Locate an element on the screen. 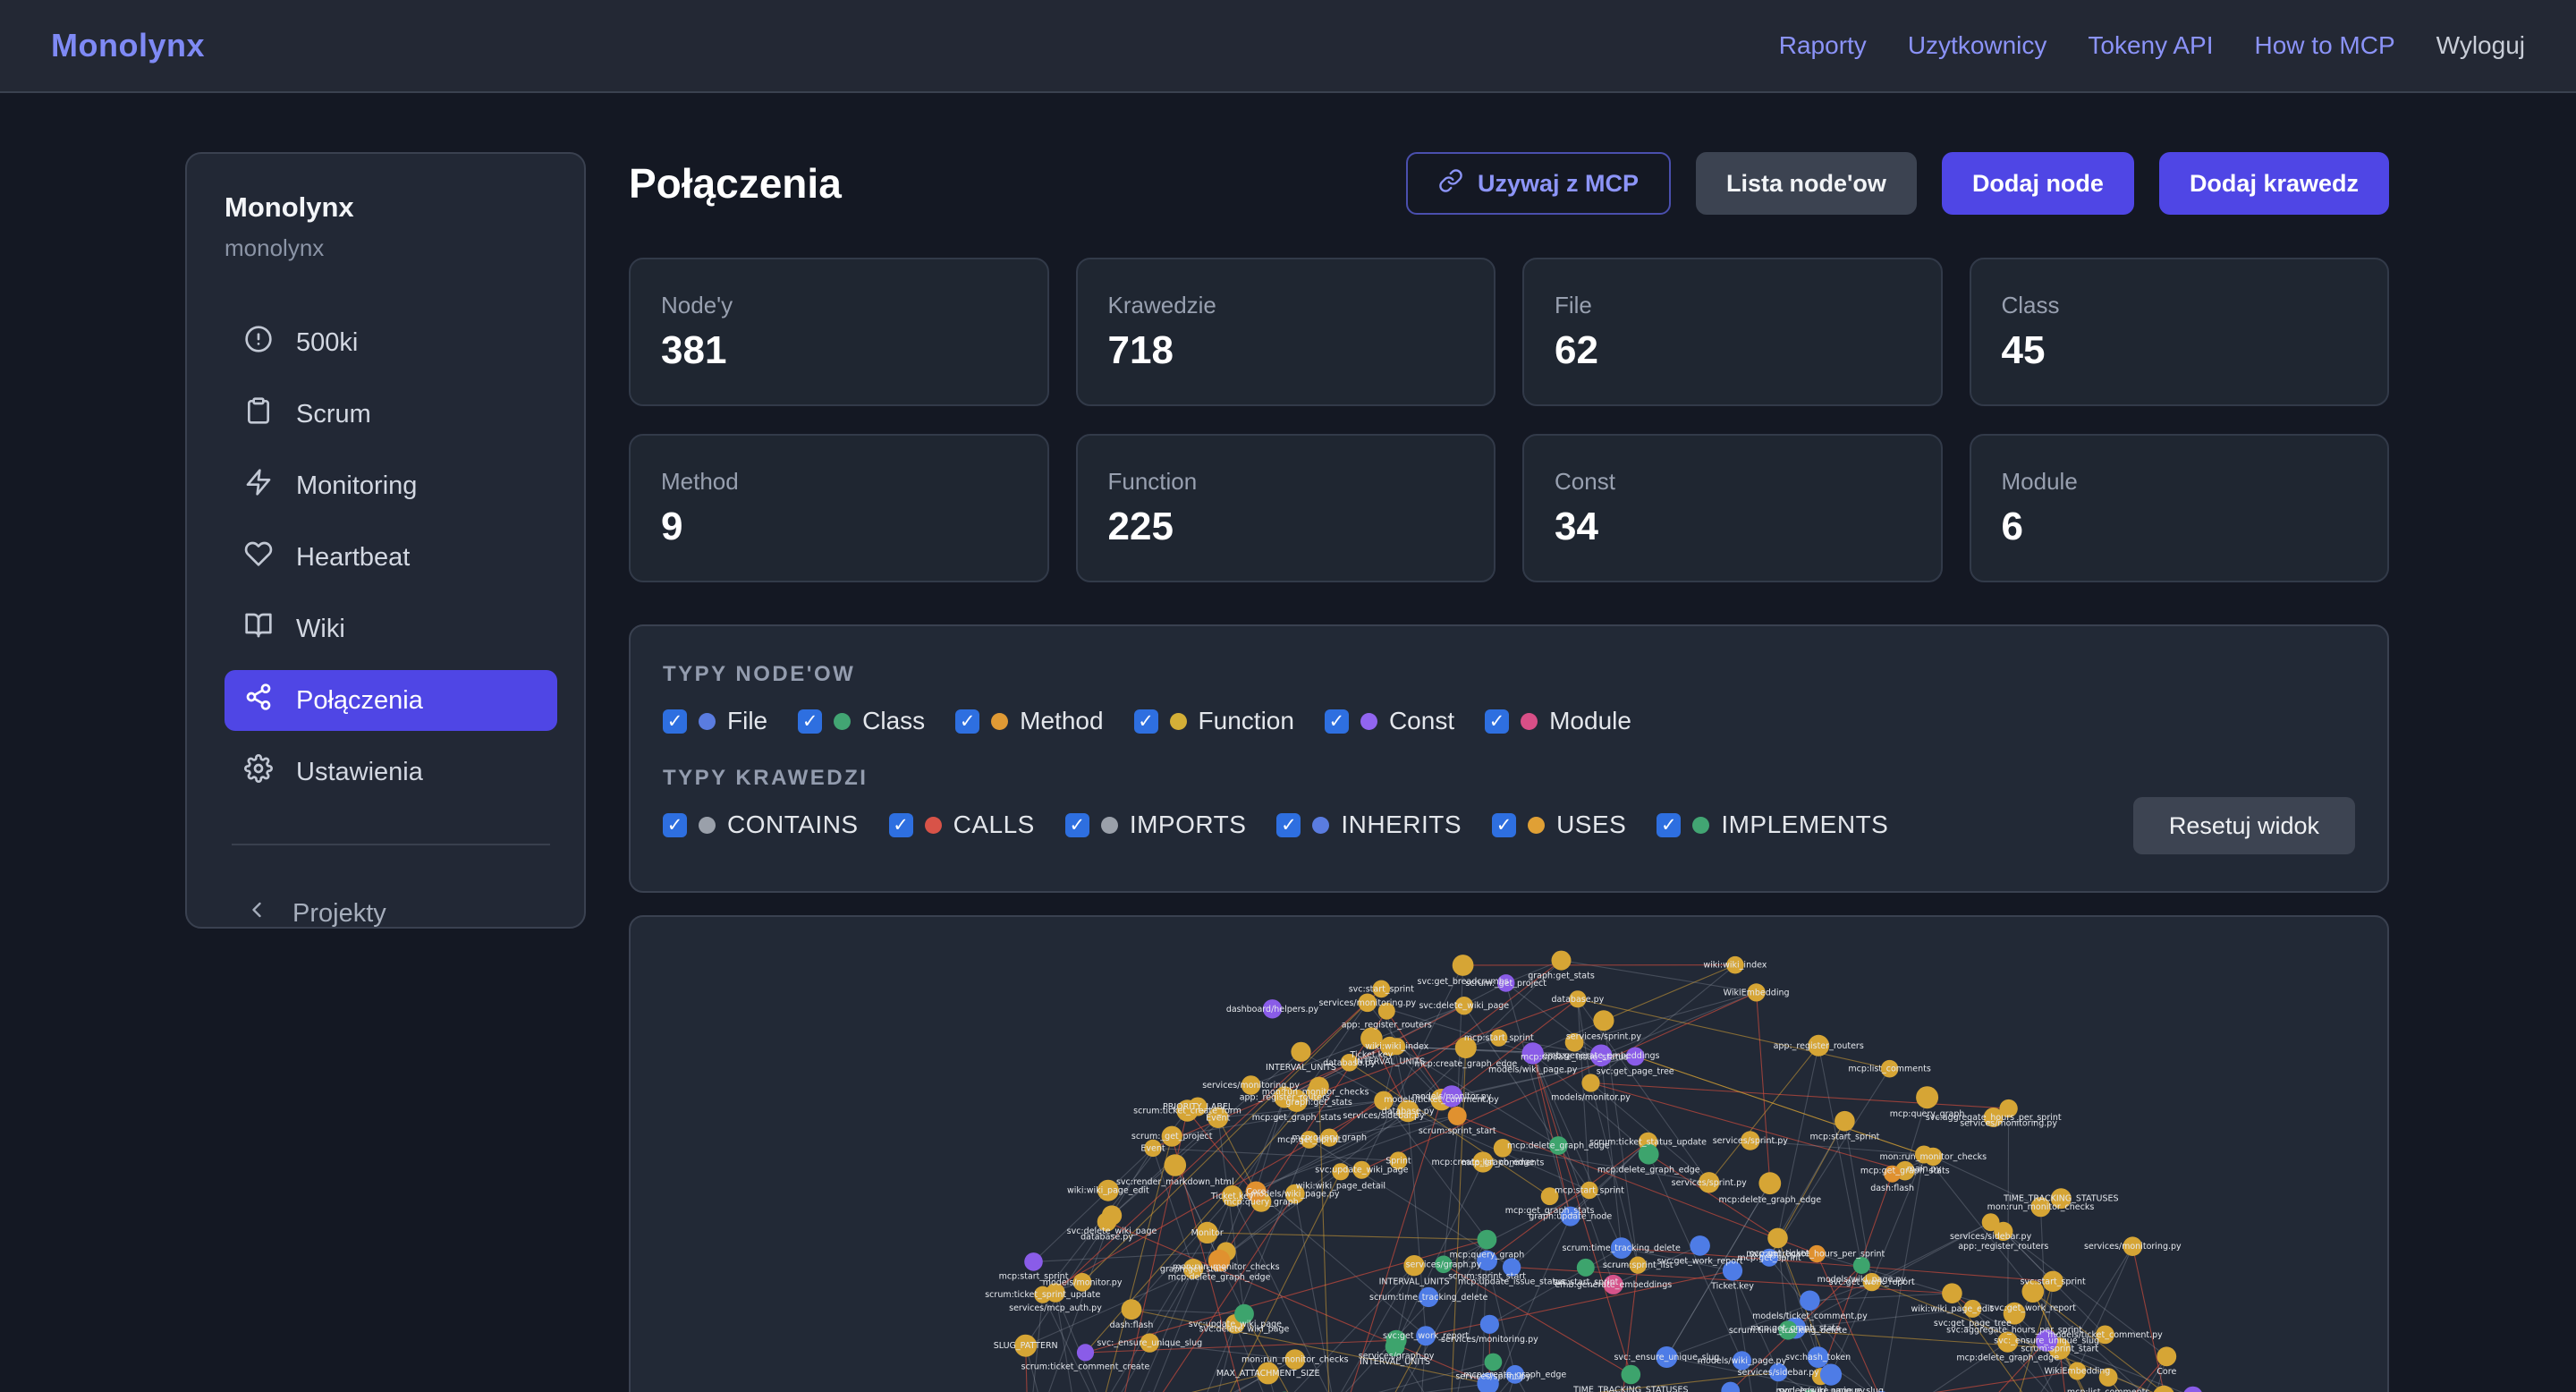  checkbox-uses-icon: ✓ is located at coordinates (1504, 824).